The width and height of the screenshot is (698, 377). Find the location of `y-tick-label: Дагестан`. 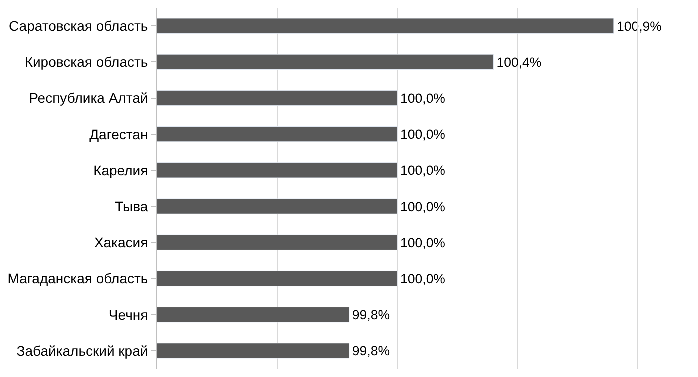

y-tick-label: Дагестан is located at coordinates (119, 134).